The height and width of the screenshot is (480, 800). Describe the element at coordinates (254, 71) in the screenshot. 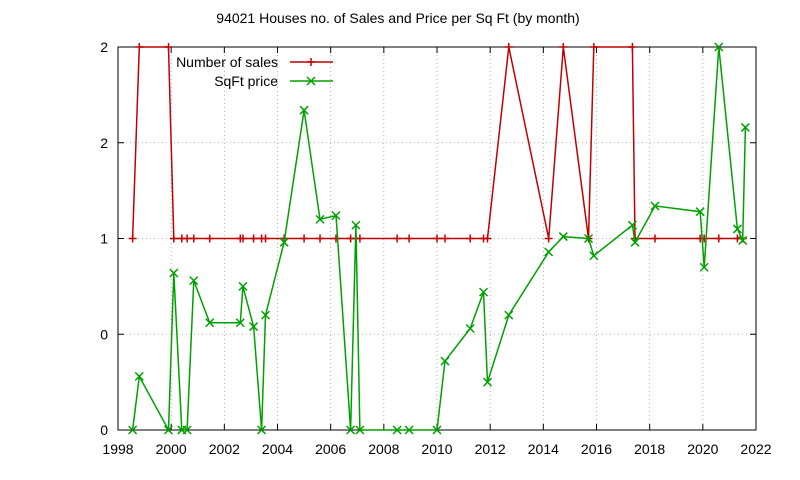

I see `legend: Number of sales SqFt price` at that location.